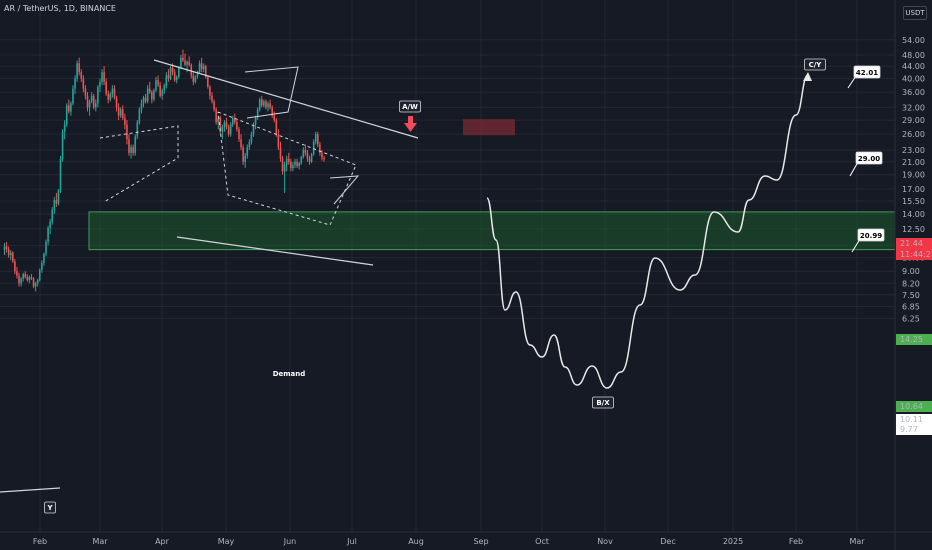 The image size is (932, 550). What do you see at coordinates (416, 541) in the screenshot?
I see `x-tick-label: Aug` at bounding box center [416, 541].